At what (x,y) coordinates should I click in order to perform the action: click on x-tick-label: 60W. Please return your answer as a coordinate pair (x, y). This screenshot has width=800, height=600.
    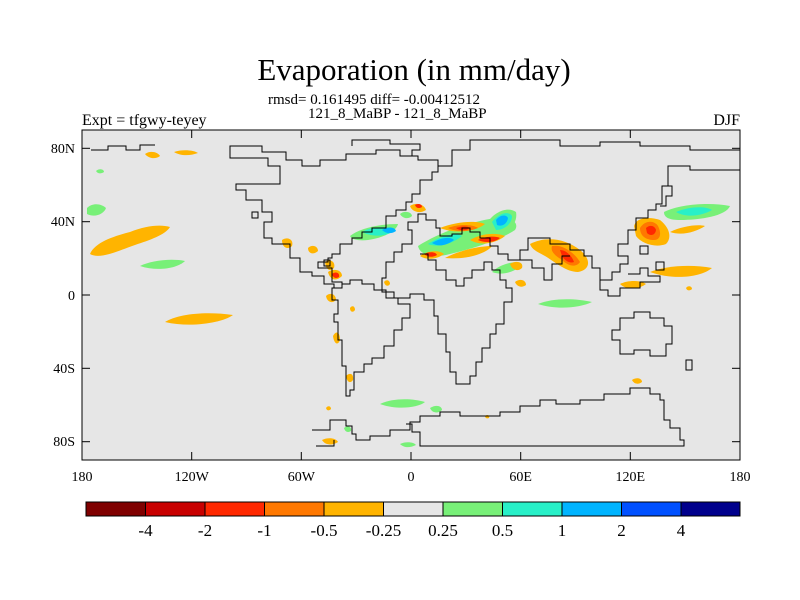
    Looking at the image, I should click on (302, 477).